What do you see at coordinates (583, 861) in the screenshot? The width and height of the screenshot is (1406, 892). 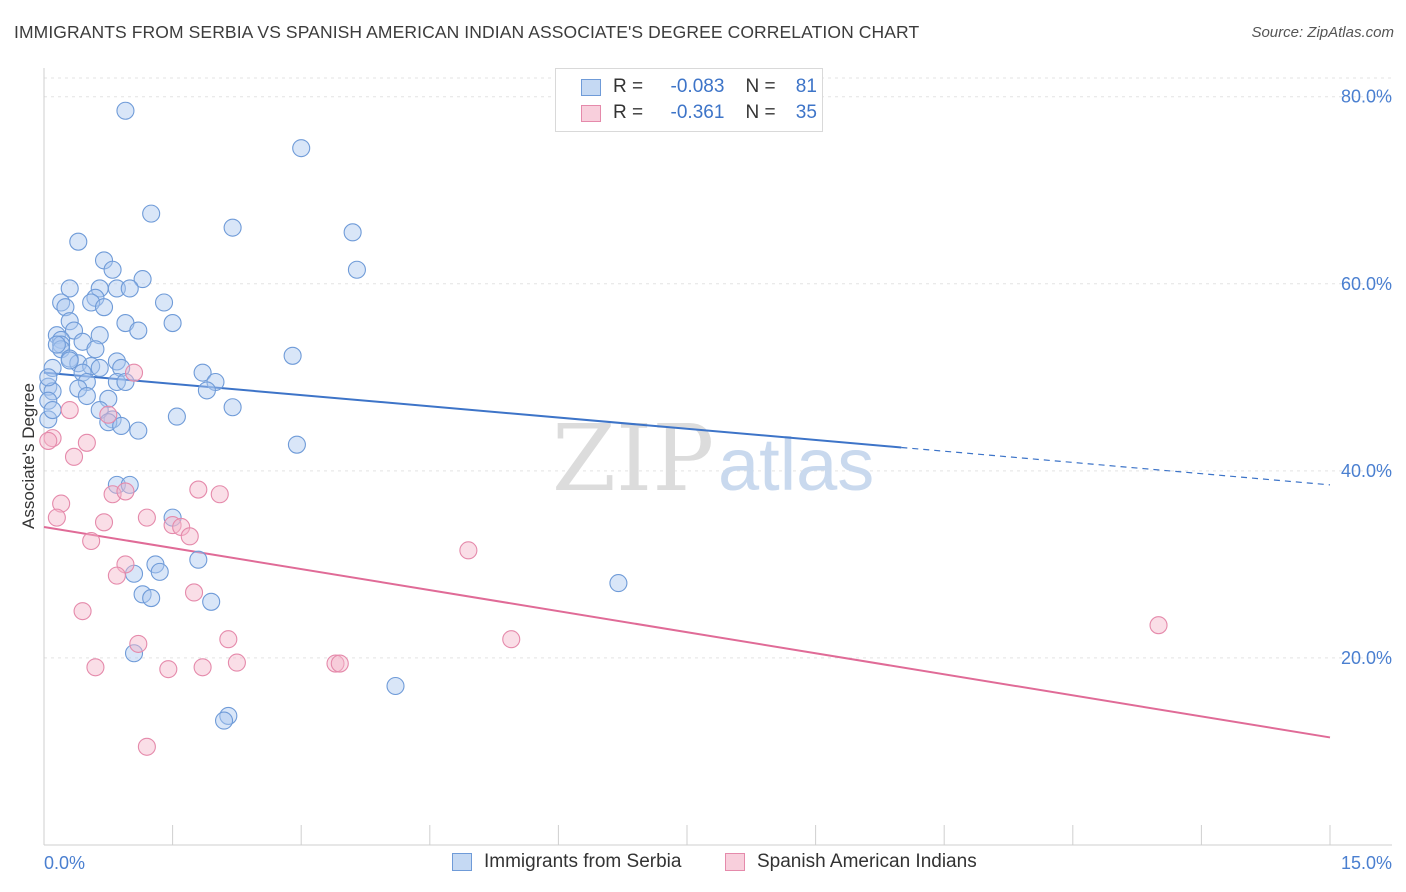 I see `legend-label-serbia: Immigrants from Serbia` at bounding box center [583, 861].